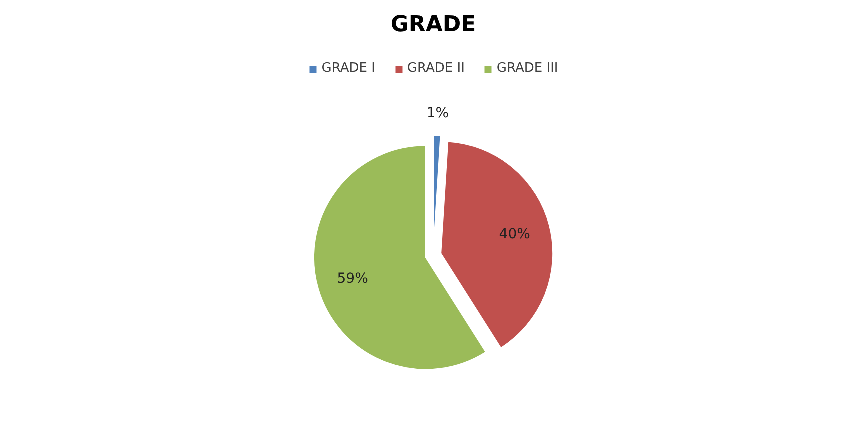  I want to click on legend-label: GRADE III, so click(527, 68).